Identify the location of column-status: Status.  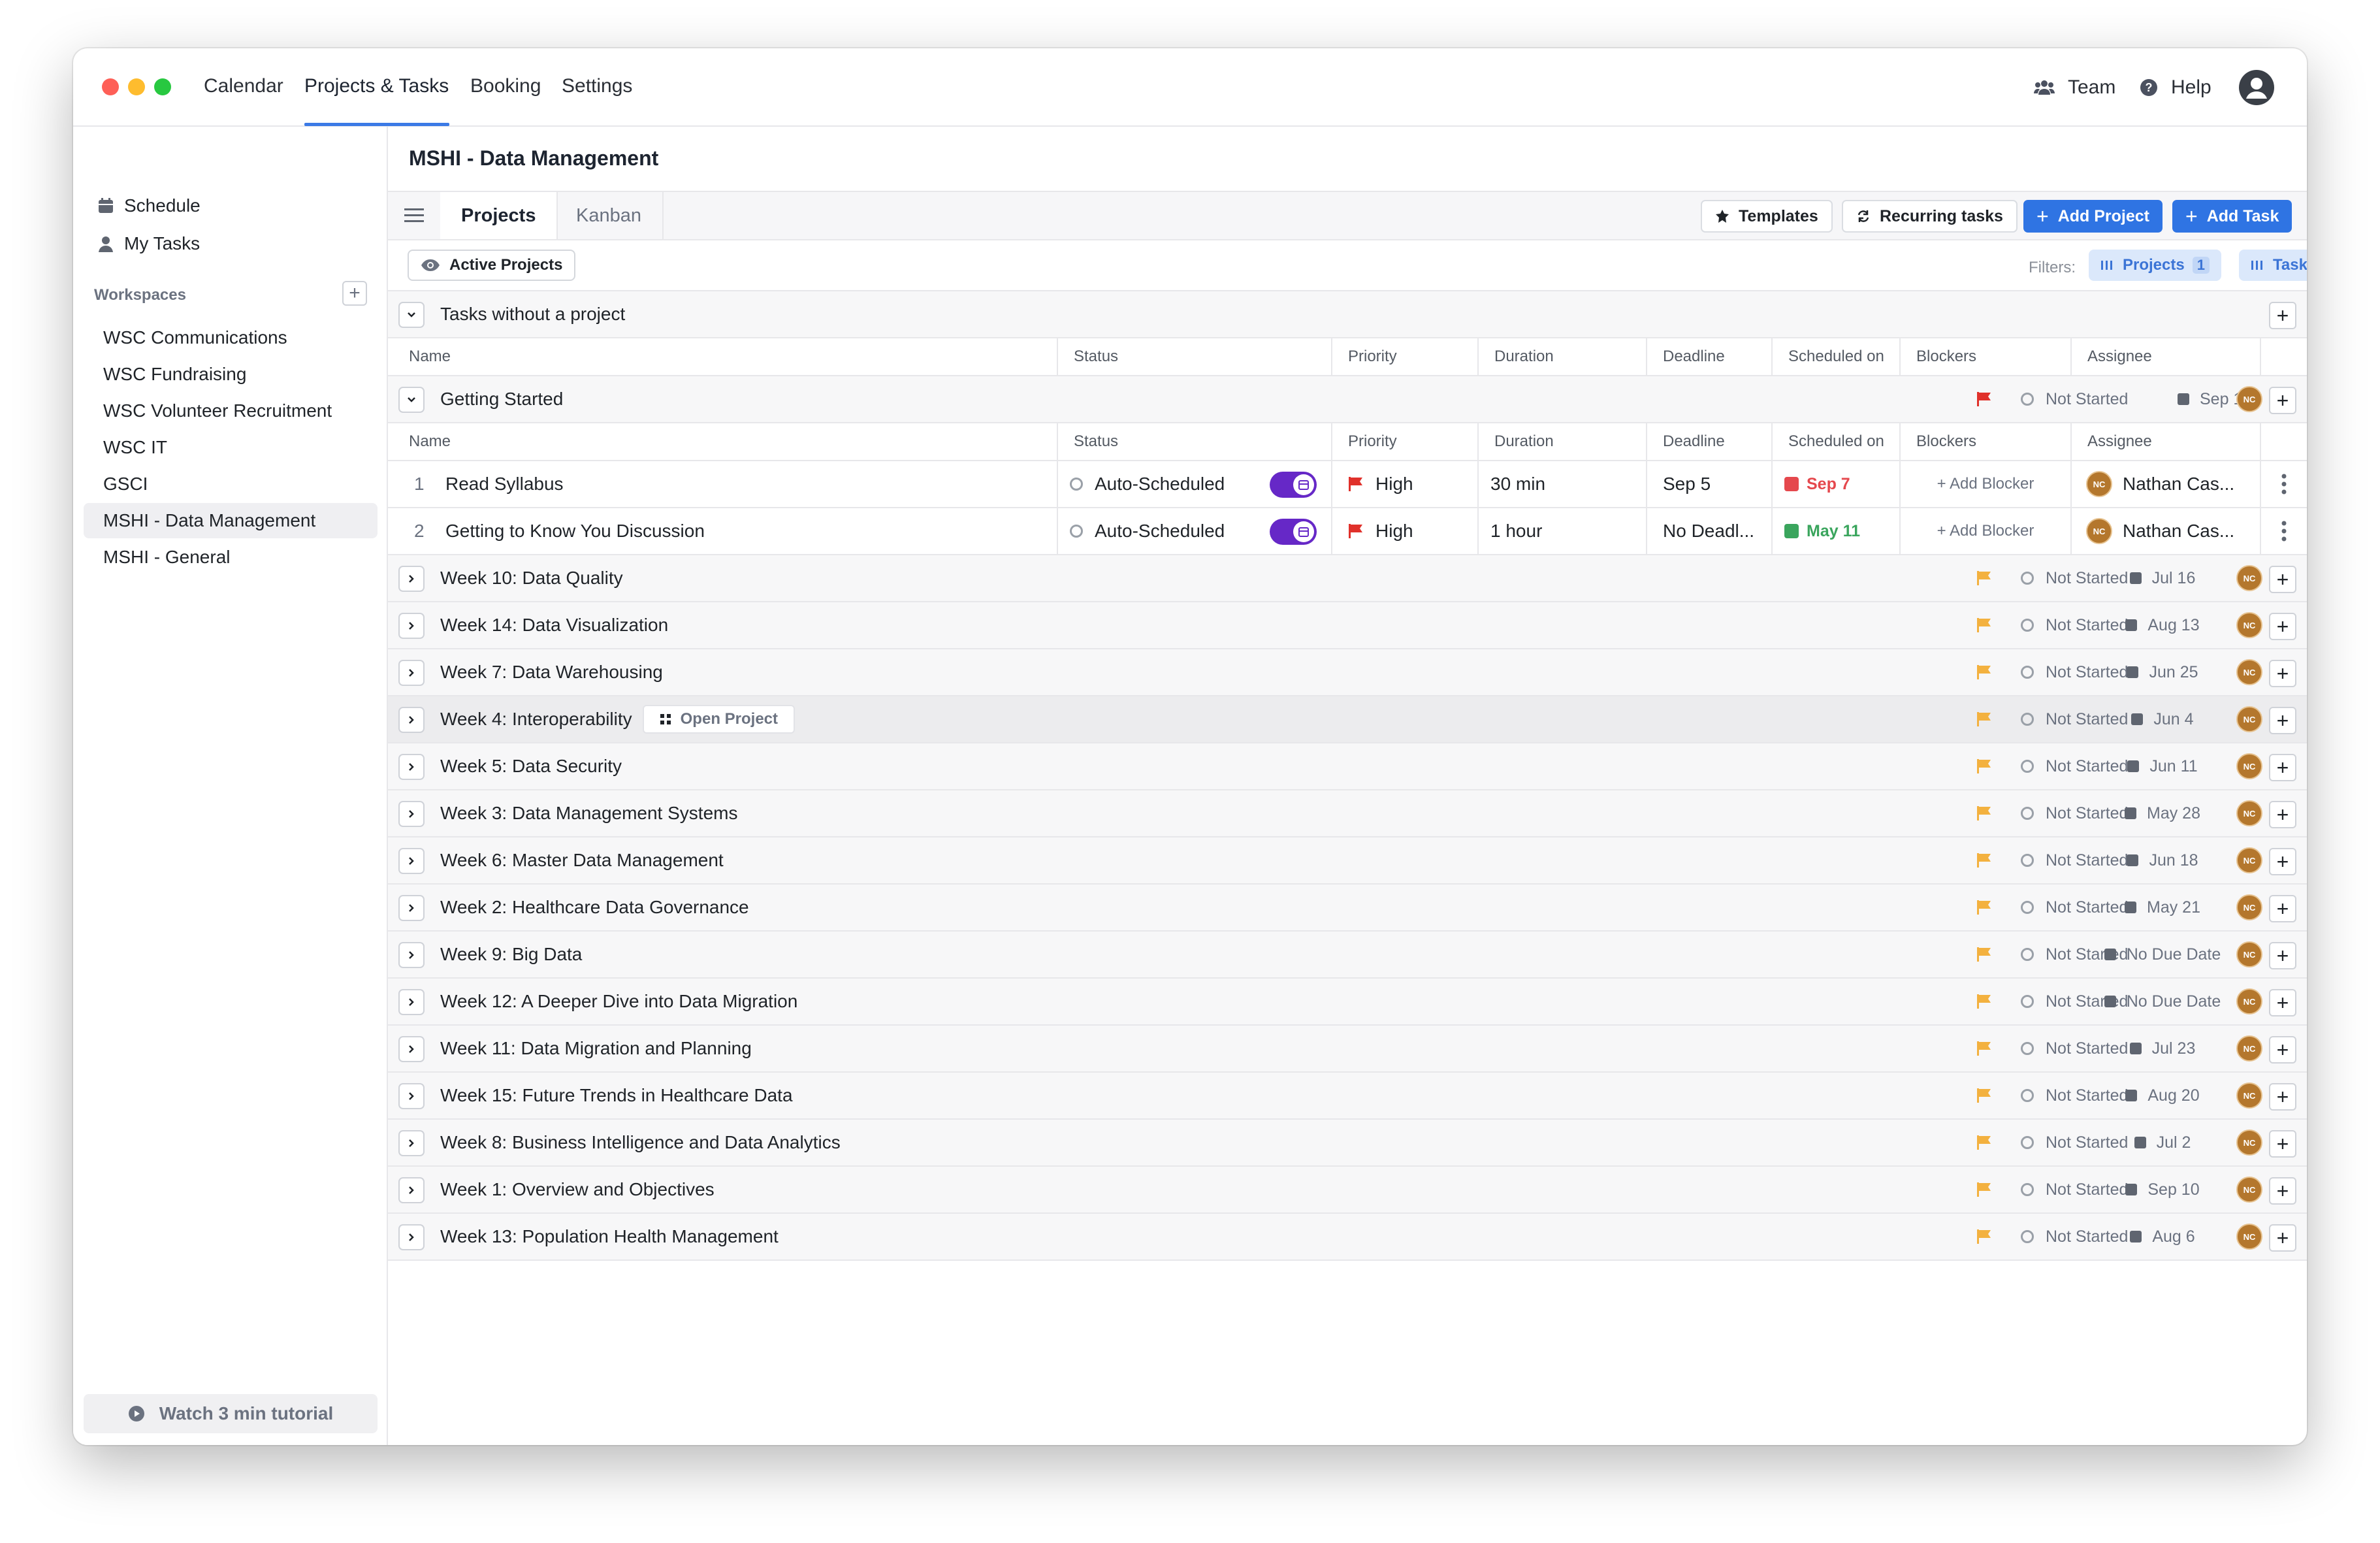
(1195, 356).